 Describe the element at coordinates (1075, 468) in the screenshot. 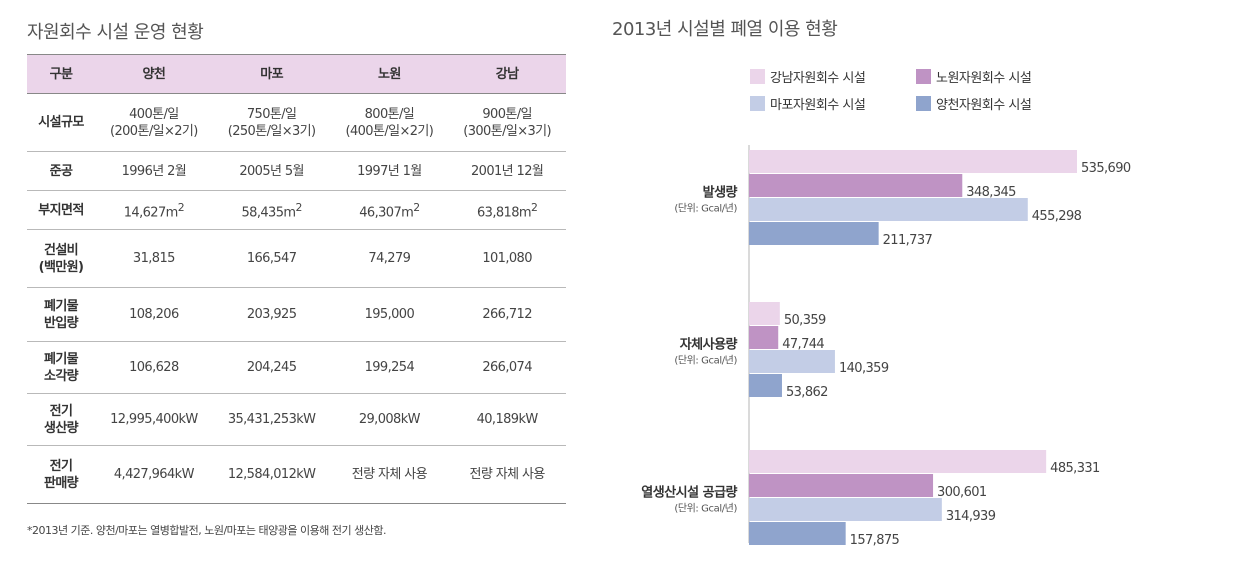

I see `data-label: 485,331` at that location.